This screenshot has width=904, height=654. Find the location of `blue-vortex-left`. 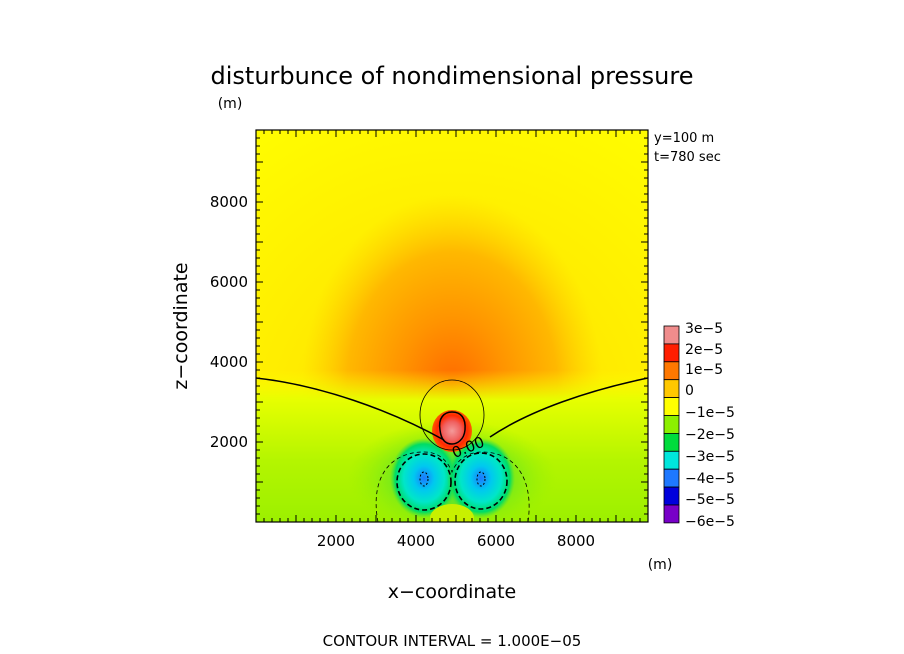

blue-vortex-left is located at coordinates (424, 478).